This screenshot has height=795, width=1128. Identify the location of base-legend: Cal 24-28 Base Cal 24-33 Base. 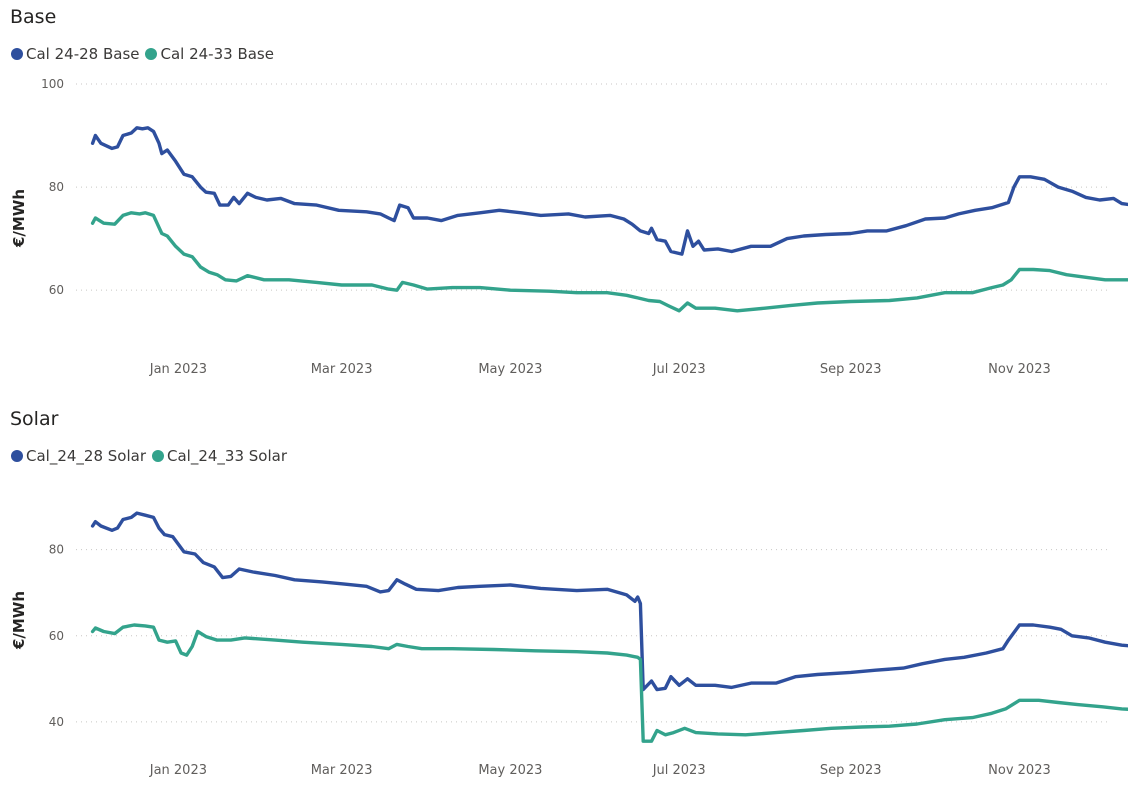
(145, 54).